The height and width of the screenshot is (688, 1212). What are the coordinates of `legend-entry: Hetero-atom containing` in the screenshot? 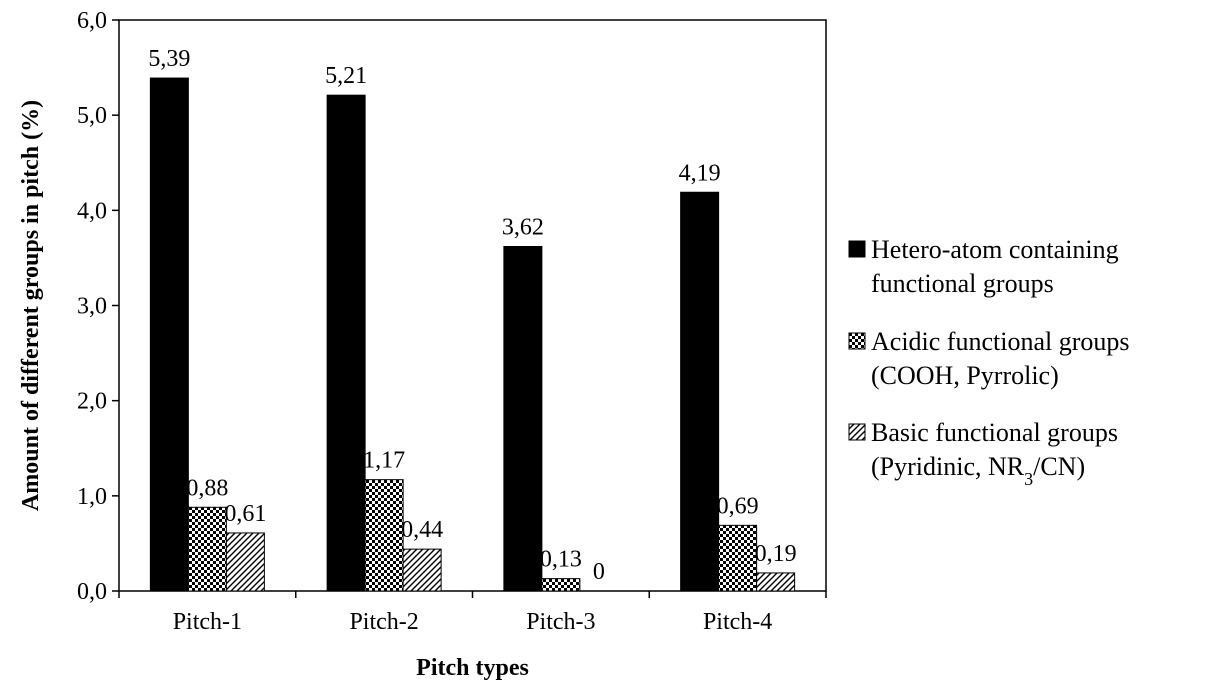 It's located at (995, 249).